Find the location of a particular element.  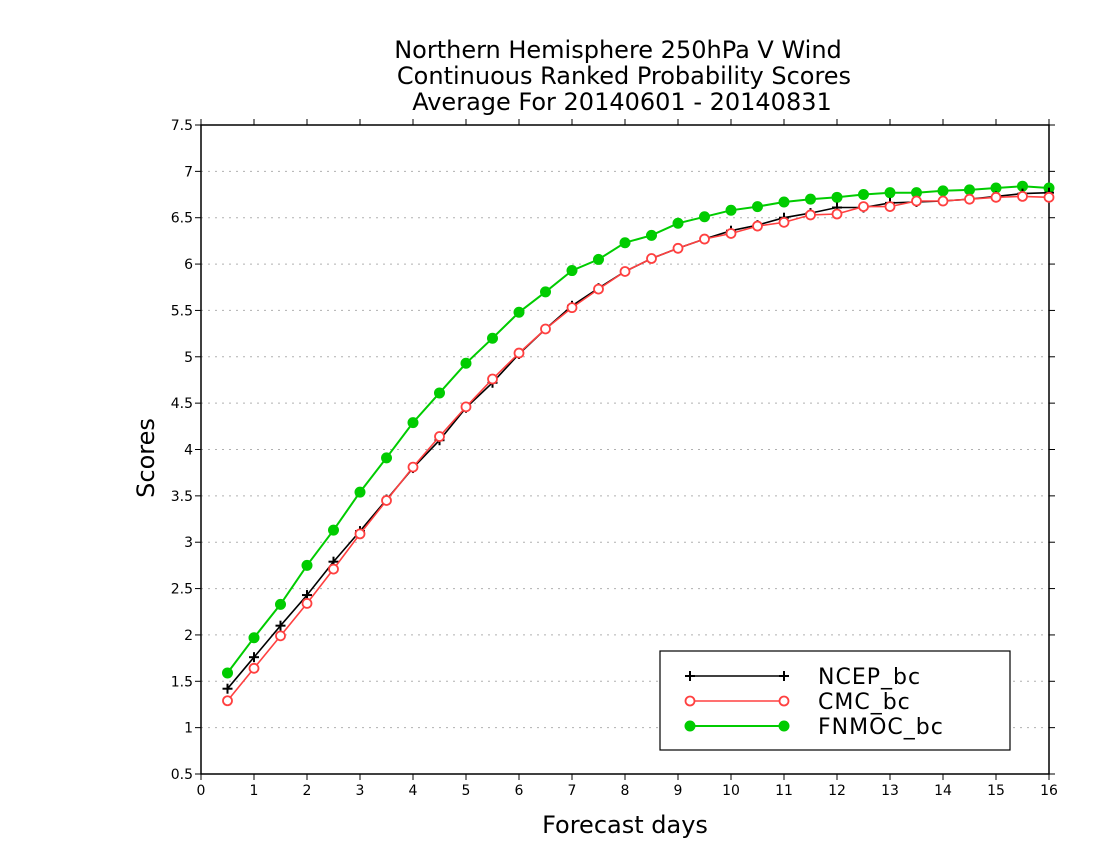

legend-ncep-bc-marker is located at coordinates (784, 676).